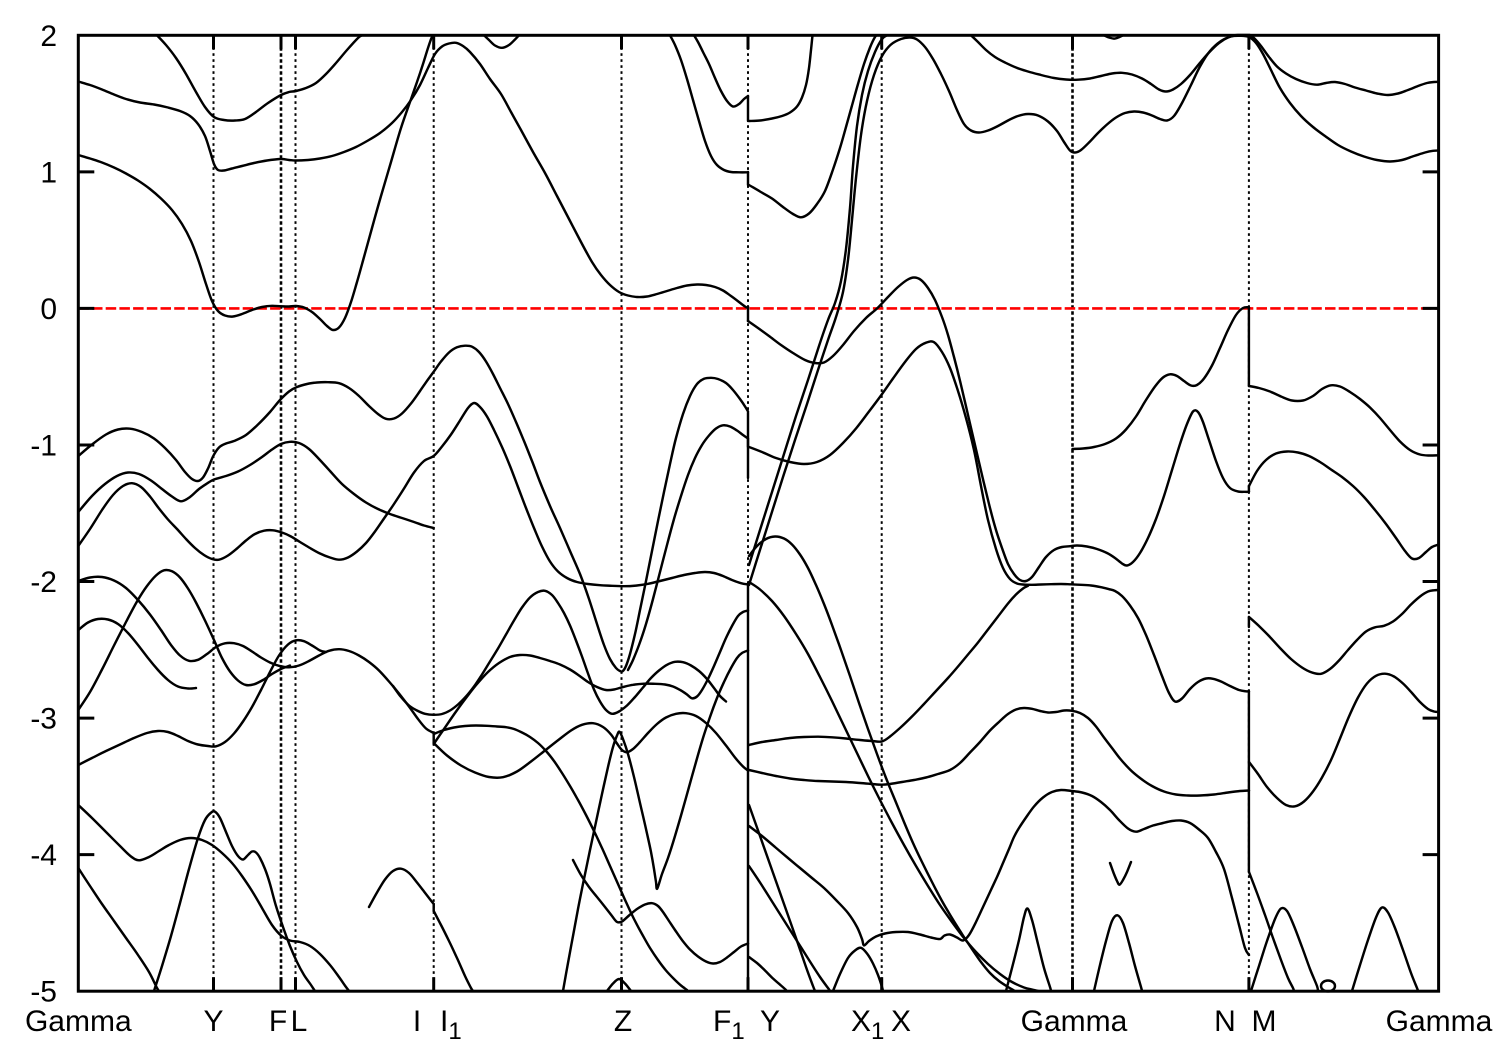 This screenshot has height=1055, width=1500. I want to click on svg-text: N, so click(1225, 1021).